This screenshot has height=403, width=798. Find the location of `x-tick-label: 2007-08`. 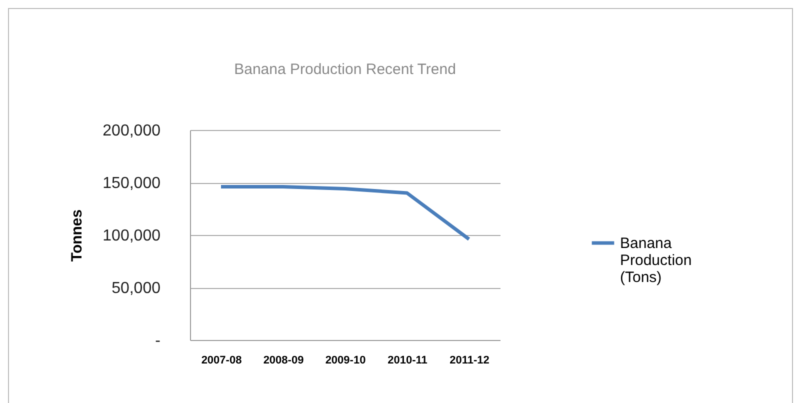

x-tick-label: 2007-08 is located at coordinates (221, 360).